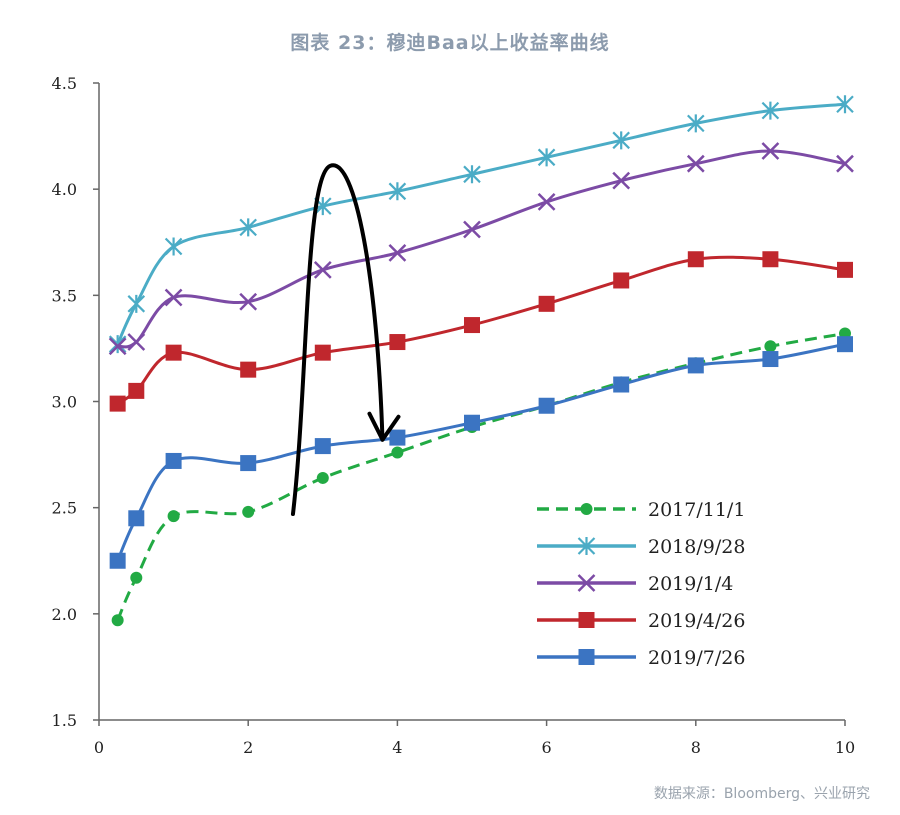 This screenshot has width=900, height=815. I want to click on chart-title: 图表 23：穆迪Baa以上收益率曲线, so click(450, 43).